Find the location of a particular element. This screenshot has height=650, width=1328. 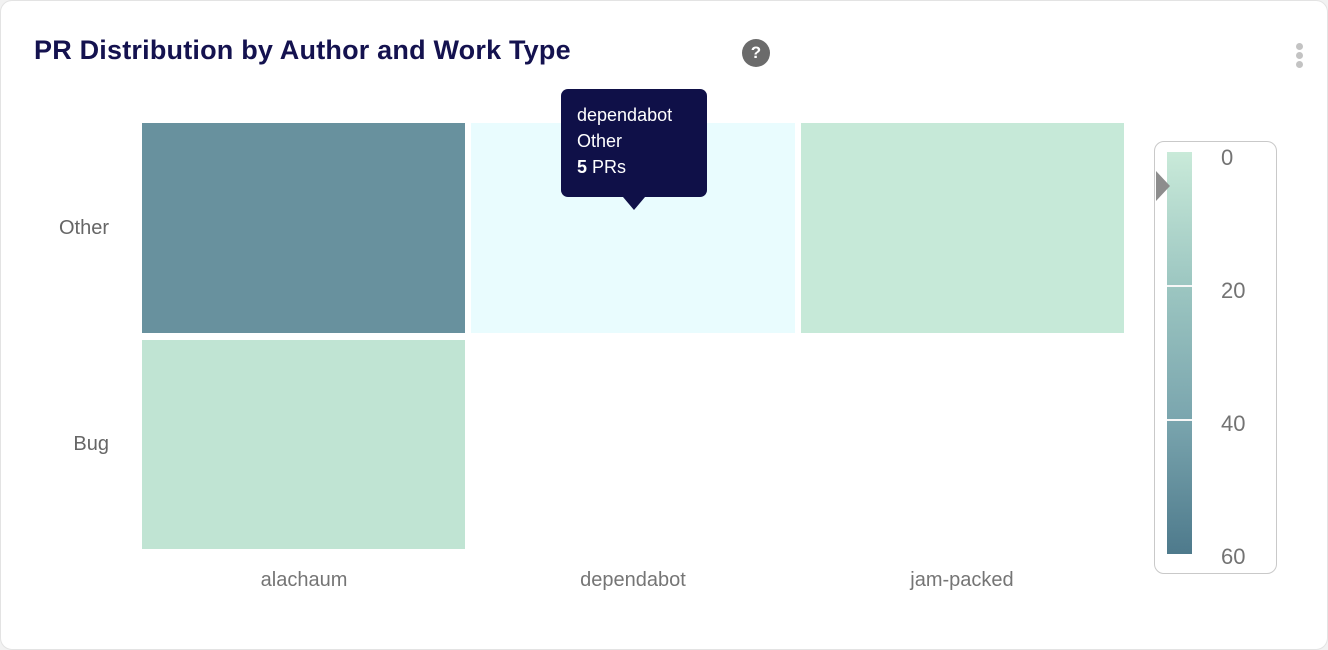

tooltip-work-type: Other is located at coordinates (600, 141).